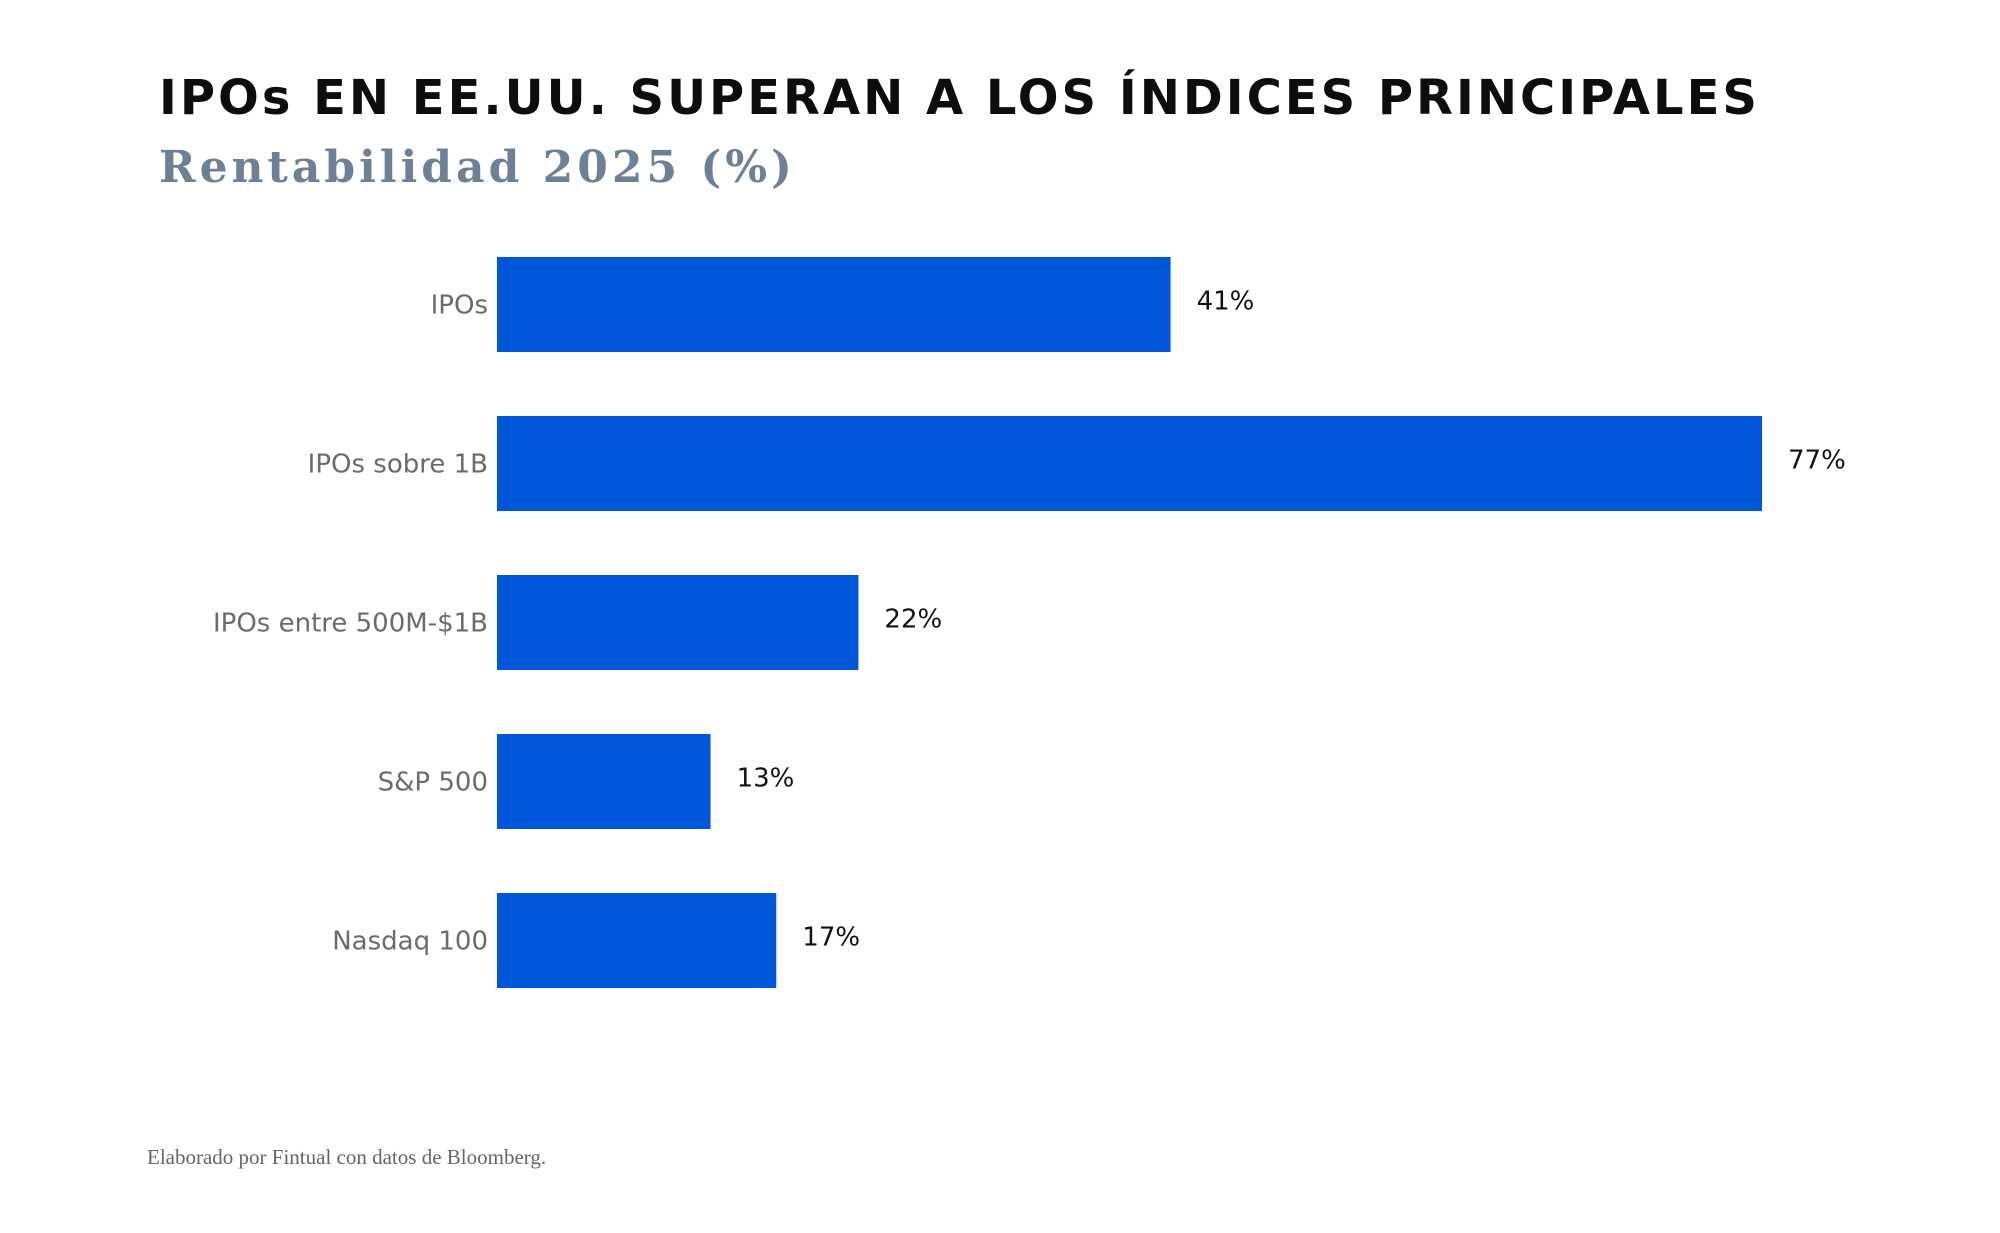 The width and height of the screenshot is (2000, 1233). I want to click on category-label-ipos: IPOs, so click(459, 306).